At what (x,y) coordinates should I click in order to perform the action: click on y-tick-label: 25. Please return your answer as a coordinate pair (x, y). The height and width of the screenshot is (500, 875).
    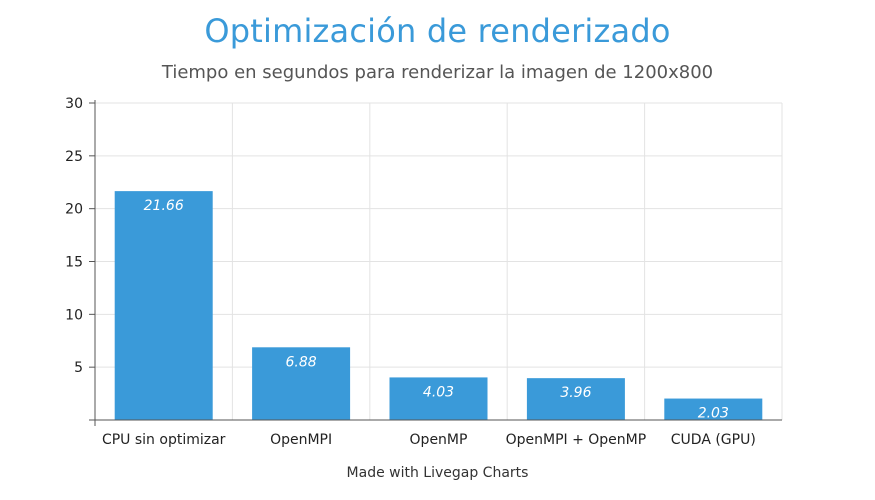
    Looking at the image, I should click on (74, 157).